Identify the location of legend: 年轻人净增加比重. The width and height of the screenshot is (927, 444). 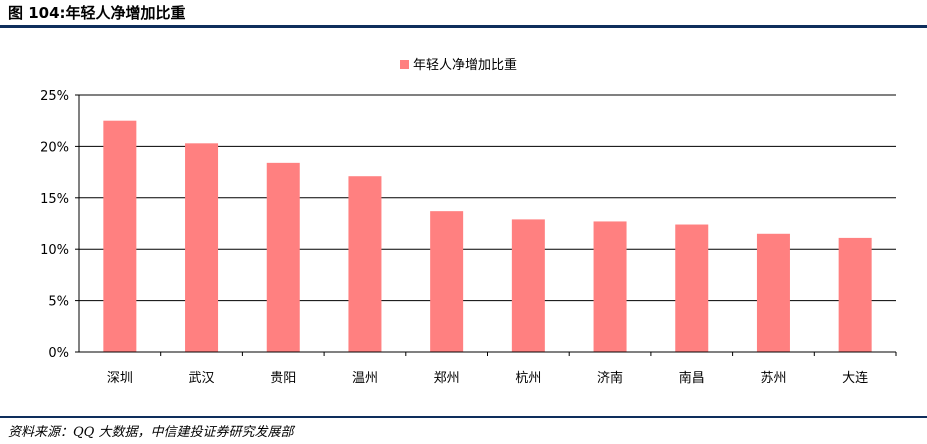
(458, 65).